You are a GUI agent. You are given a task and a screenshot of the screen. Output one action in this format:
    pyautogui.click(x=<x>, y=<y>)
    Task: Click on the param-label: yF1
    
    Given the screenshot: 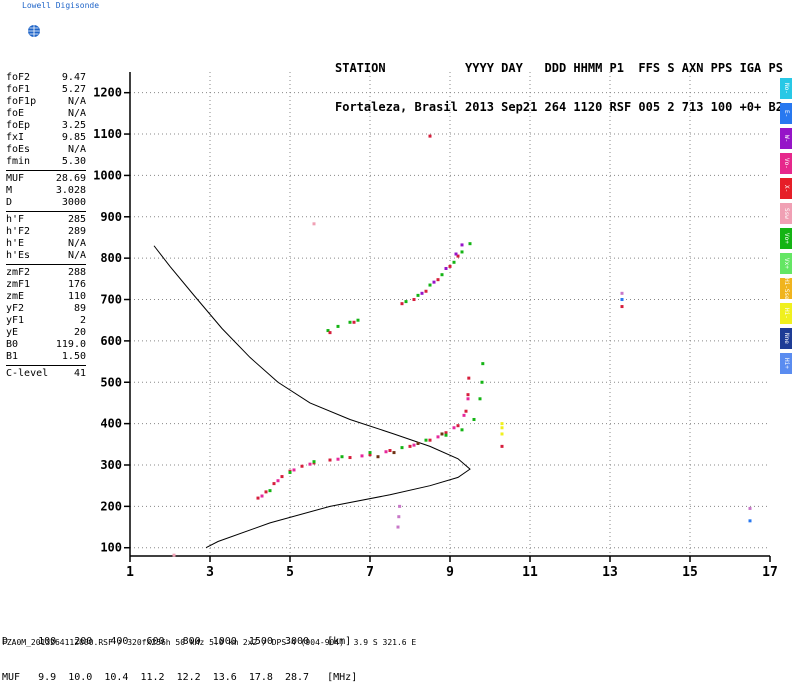 What is the action you would take?
    pyautogui.click(x=15, y=320)
    